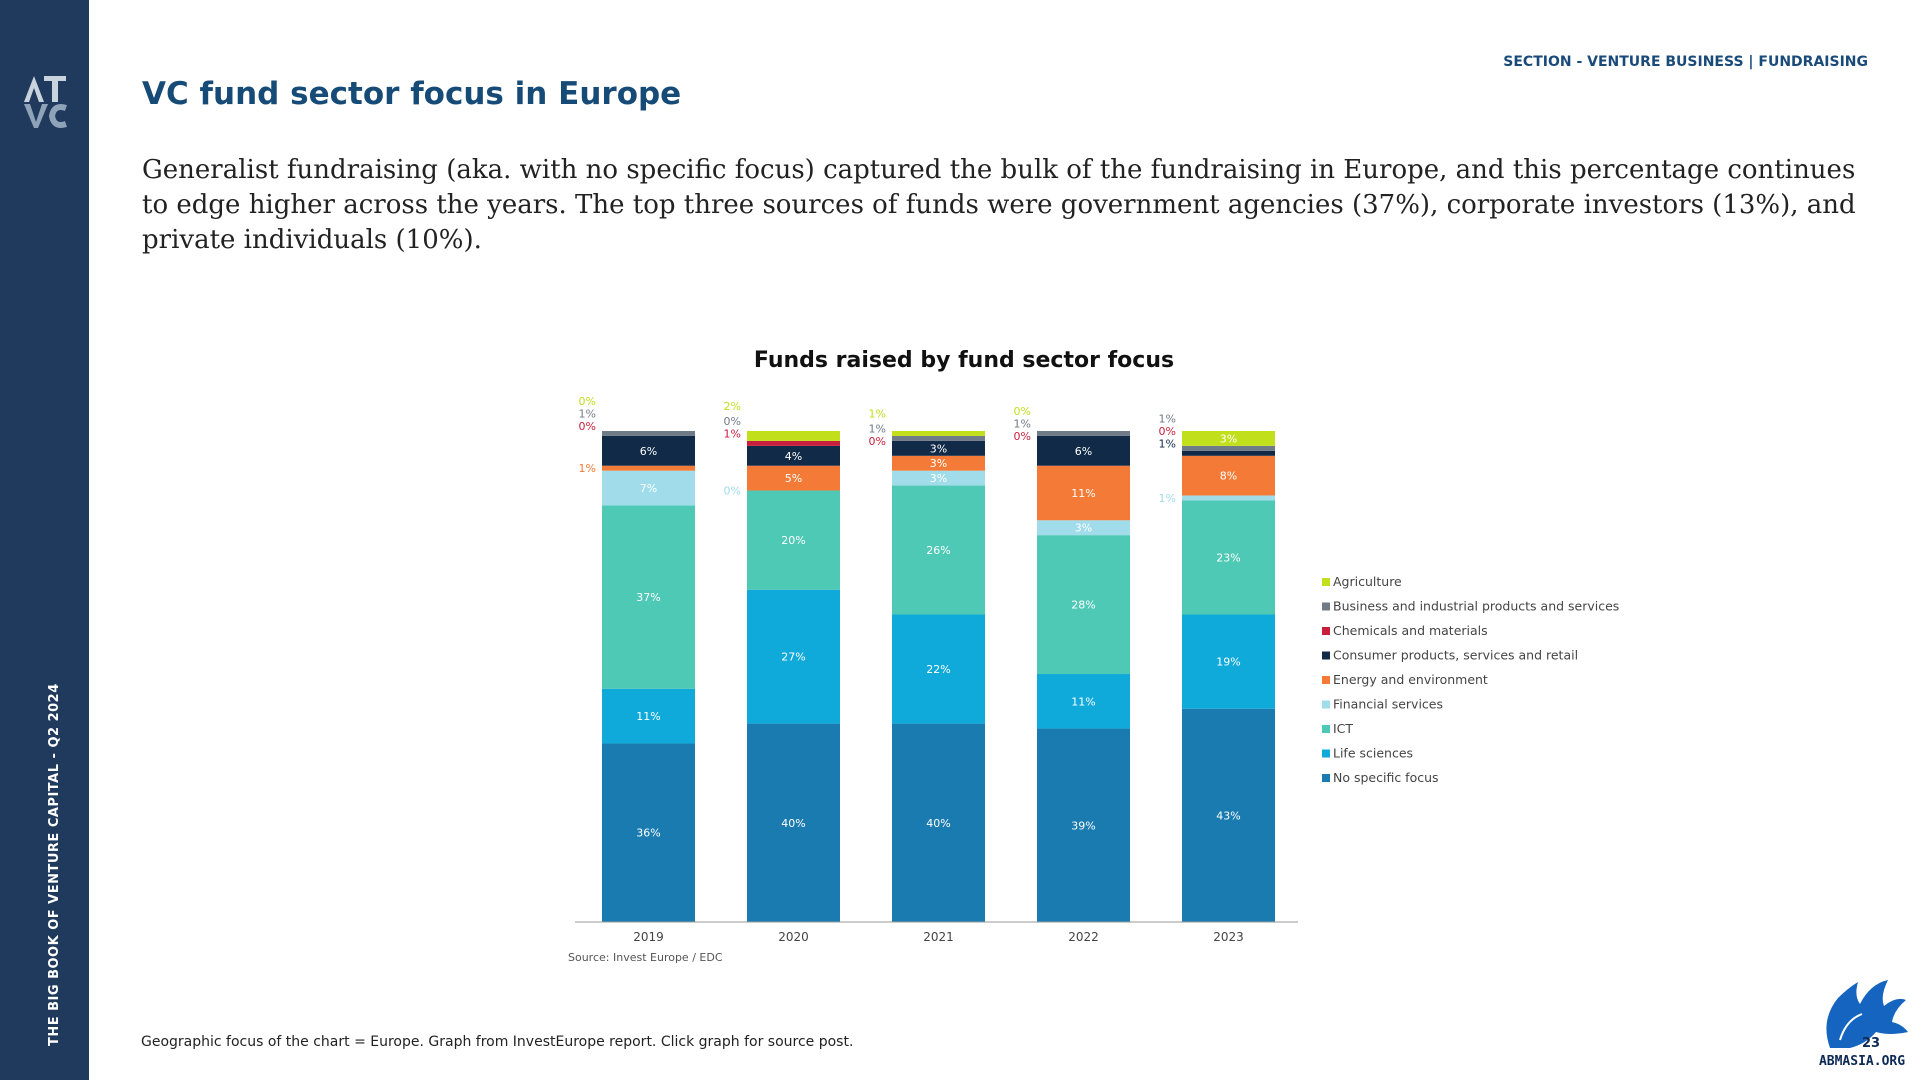 The height and width of the screenshot is (1080, 1920). I want to click on bar-label-2023-2: 23%, so click(1228, 557).